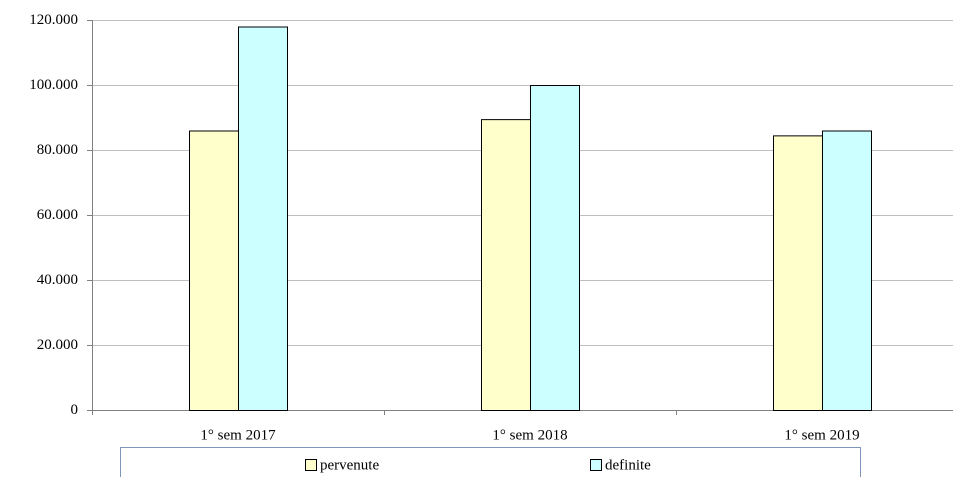 This screenshot has width=953, height=477. I want to click on x-tick-label: 1° sem 2019, so click(821, 435).